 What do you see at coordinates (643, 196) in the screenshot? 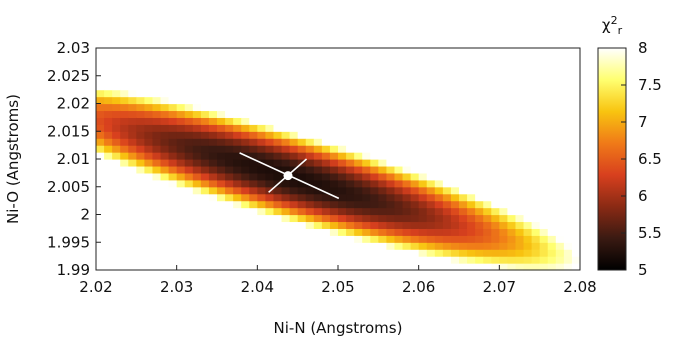
I see `colorbar-tick-label: 6` at bounding box center [643, 196].